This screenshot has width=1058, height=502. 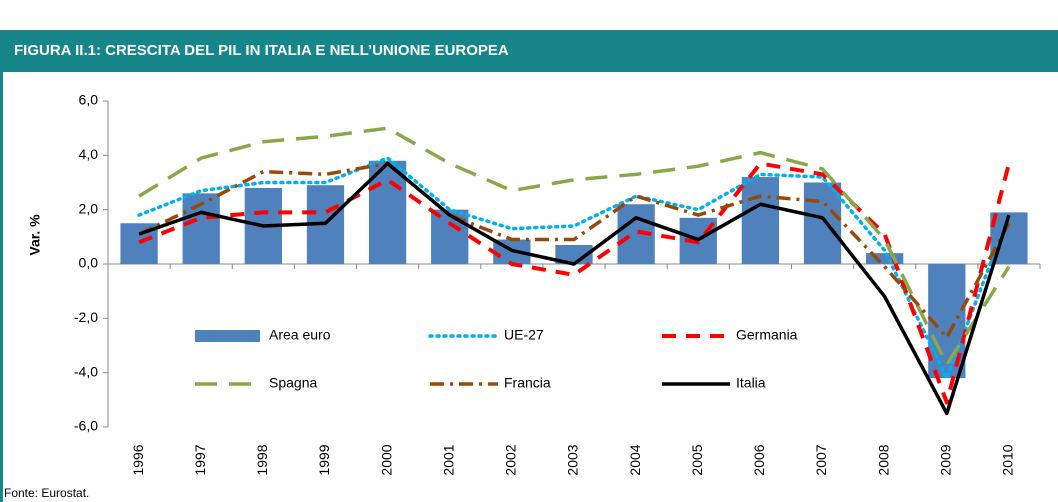 I want to click on y-tick-label: 4,0, so click(x=89, y=154).